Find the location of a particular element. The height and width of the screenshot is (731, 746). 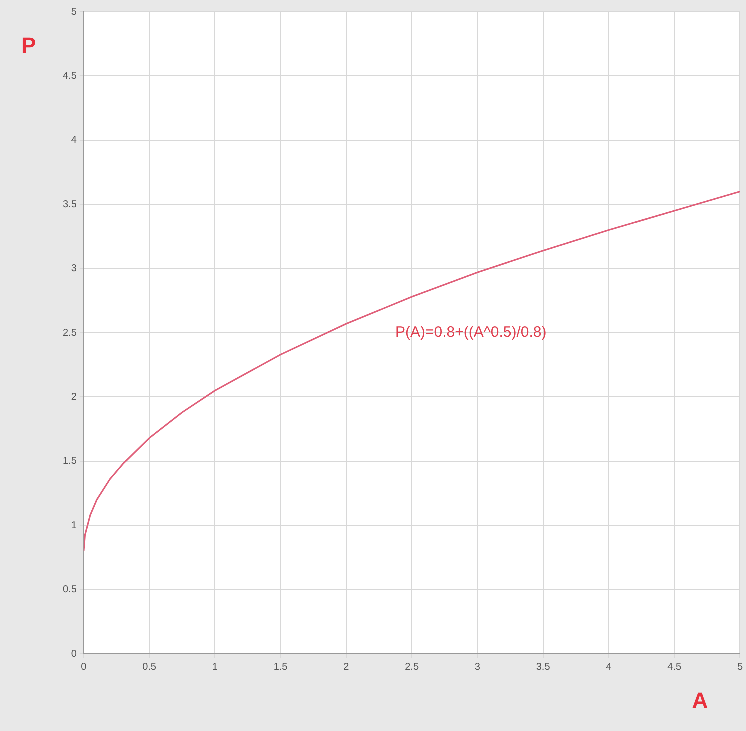

y-tick-label: 2 is located at coordinates (74, 397).